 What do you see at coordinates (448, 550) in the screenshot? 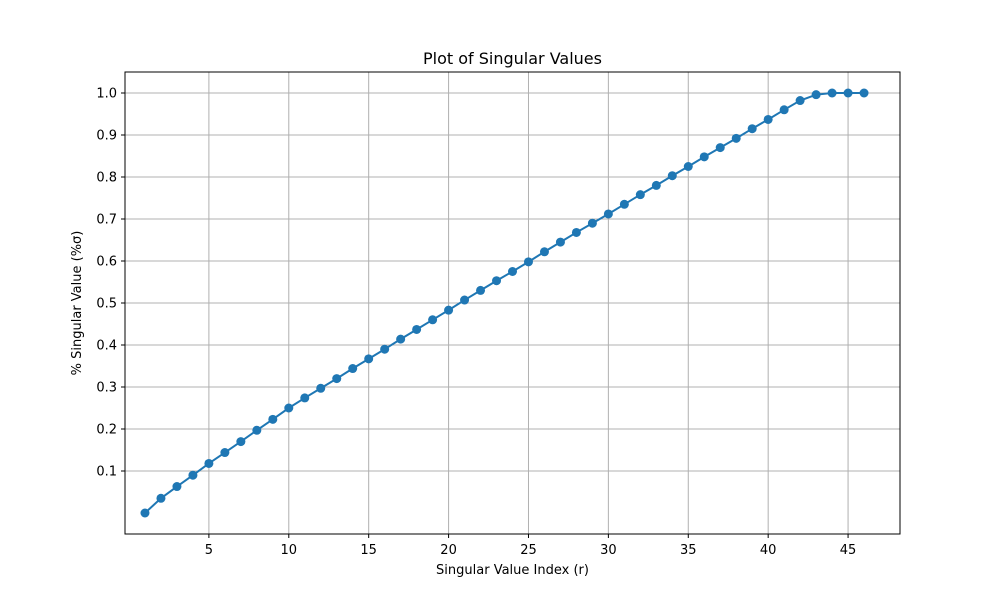
I see `x-tick-label: 20` at bounding box center [448, 550].